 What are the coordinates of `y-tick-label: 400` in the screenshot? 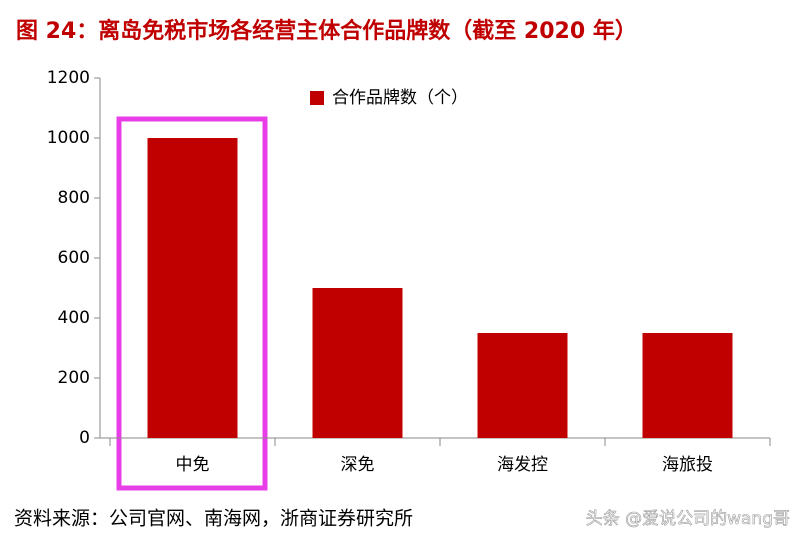 It's located at (74, 318).